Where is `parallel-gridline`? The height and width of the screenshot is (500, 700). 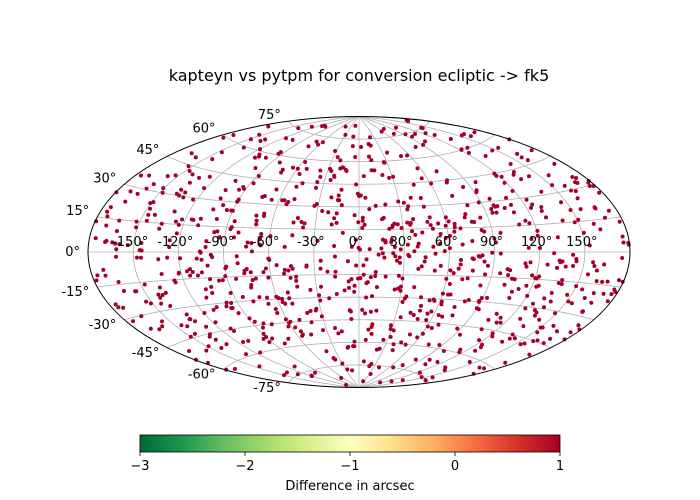
parallel-gridline is located at coordinates (359, 374).